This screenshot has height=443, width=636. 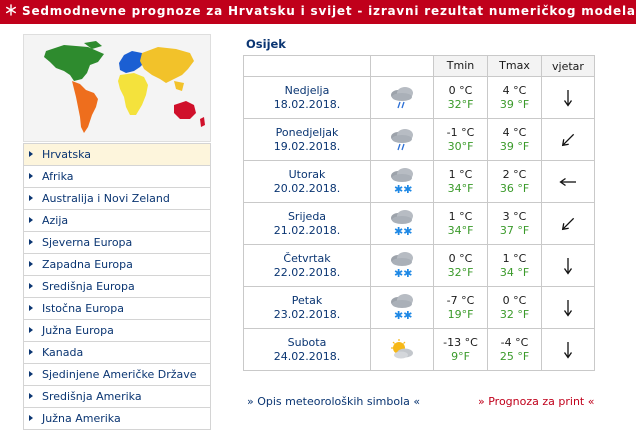 I want to click on tmax-celsius: 0 °C, so click(x=514, y=300).